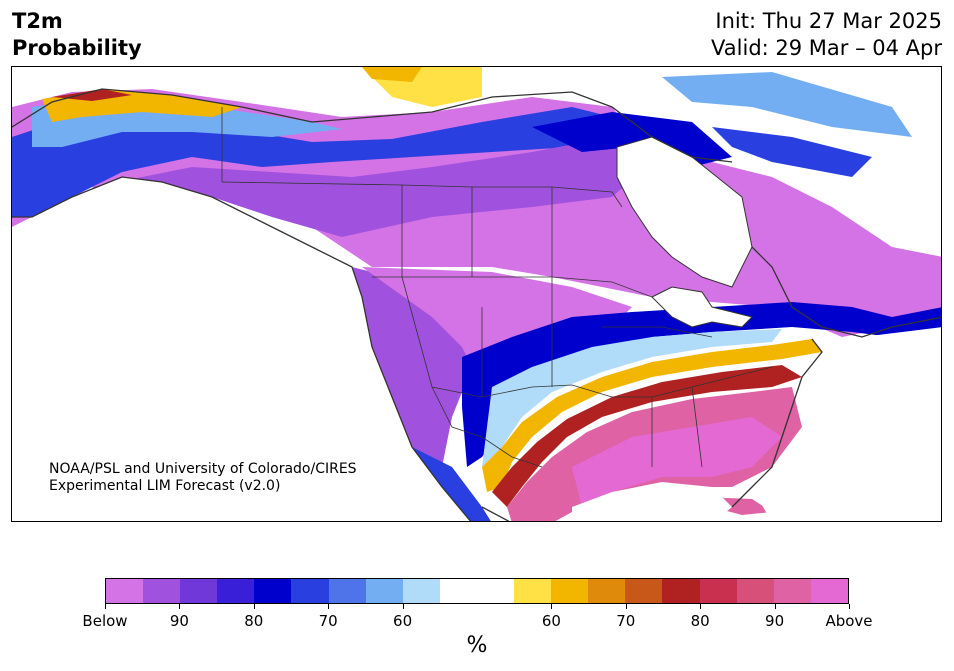 The width and height of the screenshot is (954, 671). What do you see at coordinates (677, 462) in the screenshot?
I see `region-above-deep` at bounding box center [677, 462].